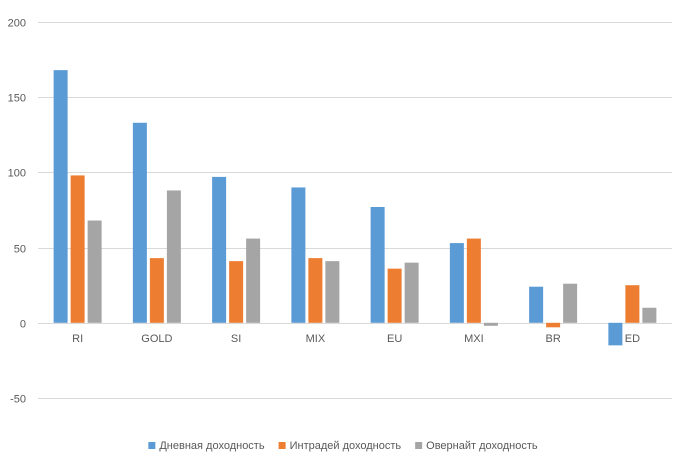 Image resolution: width=686 pixels, height=463 pixels. I want to click on x-category-label: EU, so click(394, 339).